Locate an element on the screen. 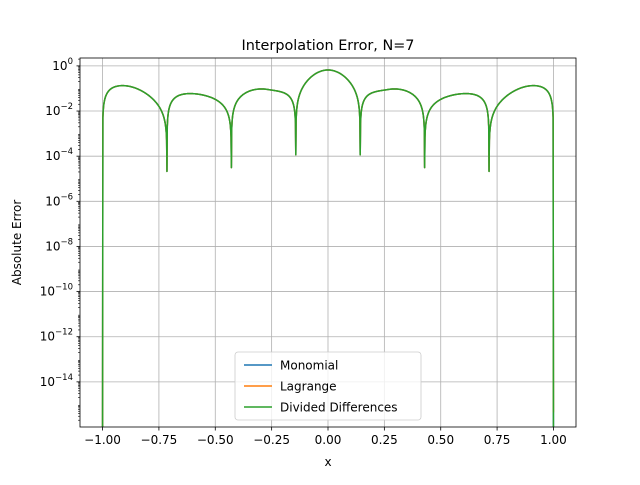 This screenshot has width=640, height=485. x-tick-label: −0.75 is located at coordinates (159, 440).